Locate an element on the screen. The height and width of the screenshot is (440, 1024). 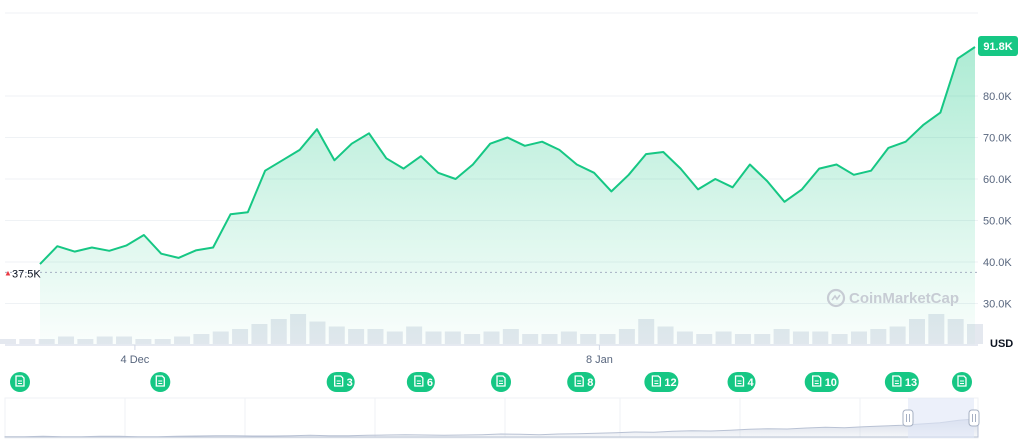
event-marker: 6 is located at coordinates (420, 382).